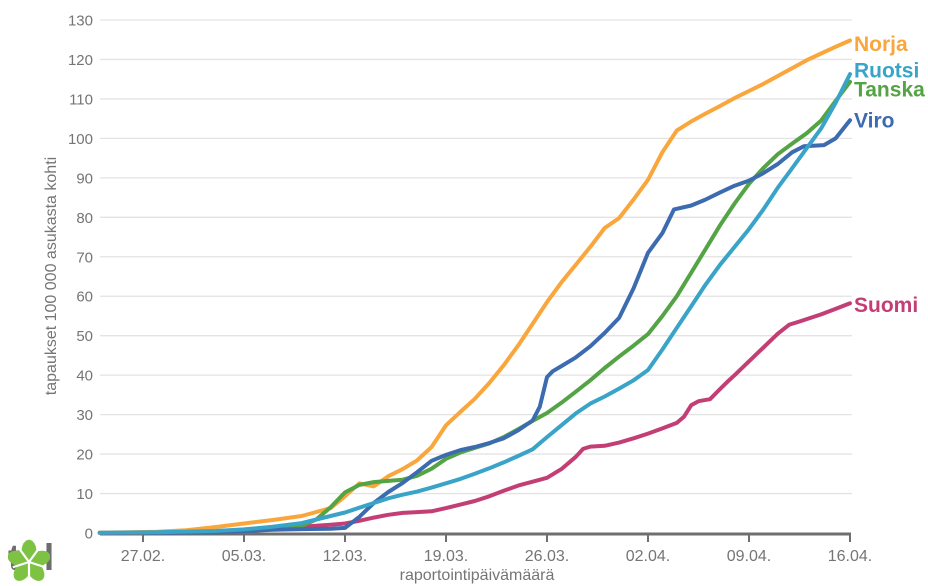  I want to click on series-label-norja: Norja, so click(881, 44).